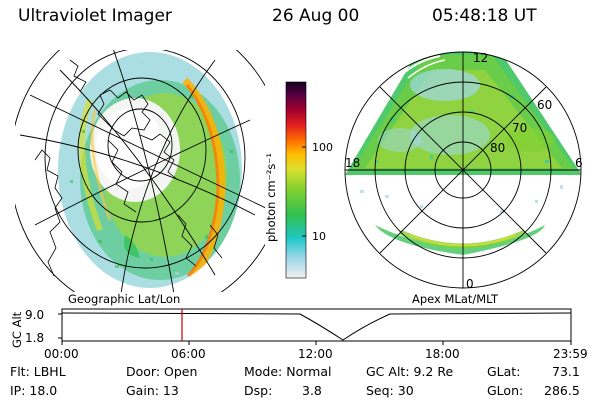 This screenshot has height=400, width=600. Describe the element at coordinates (390, 390) in the screenshot. I see `seq-info: Seq: 30` at that location.